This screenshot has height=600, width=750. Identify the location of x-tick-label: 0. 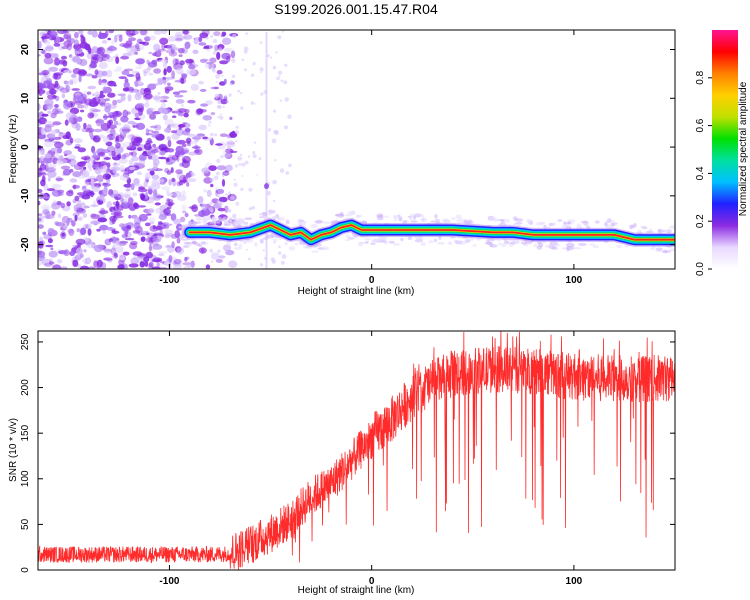
(372, 280).